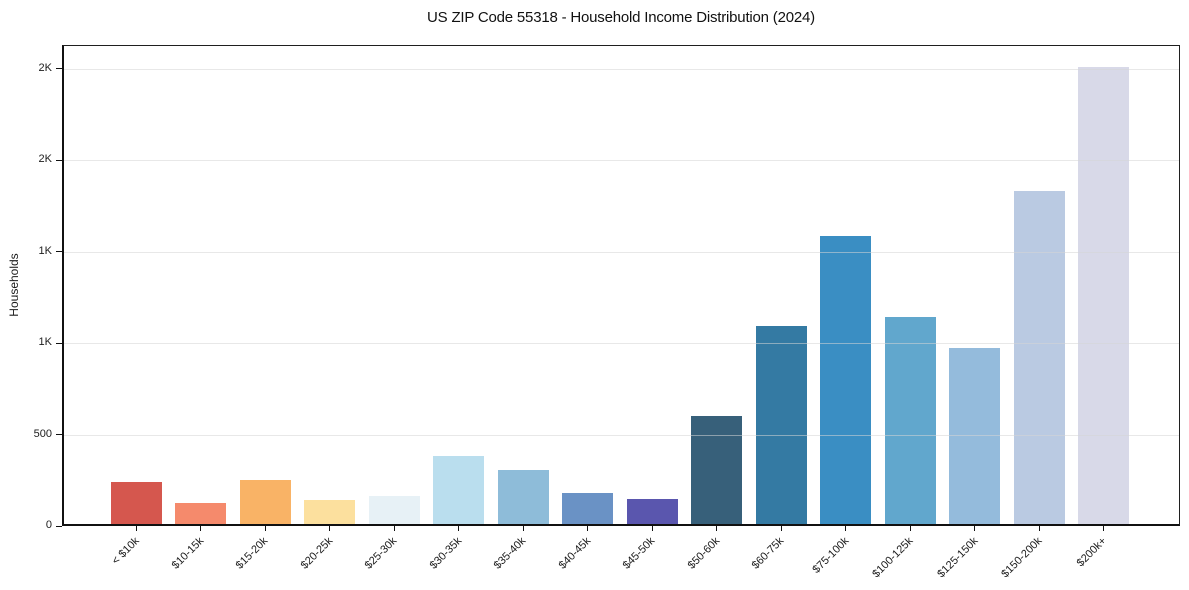 The width and height of the screenshot is (1189, 590). I want to click on x-tick-label-text: $15-20k, so click(252, 553).